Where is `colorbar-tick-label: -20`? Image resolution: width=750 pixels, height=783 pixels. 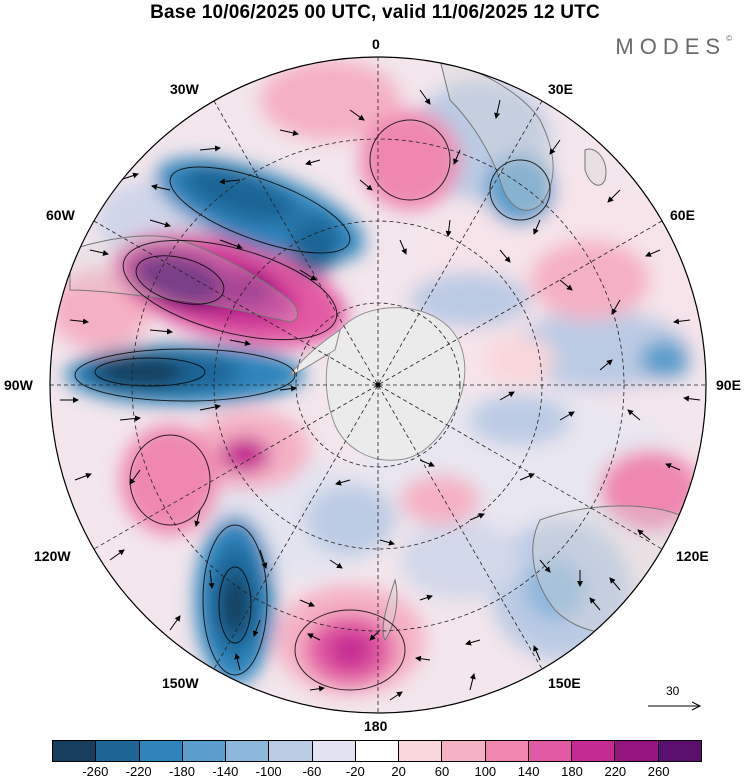 colorbar-tick-label: -20 is located at coordinates (355, 771).